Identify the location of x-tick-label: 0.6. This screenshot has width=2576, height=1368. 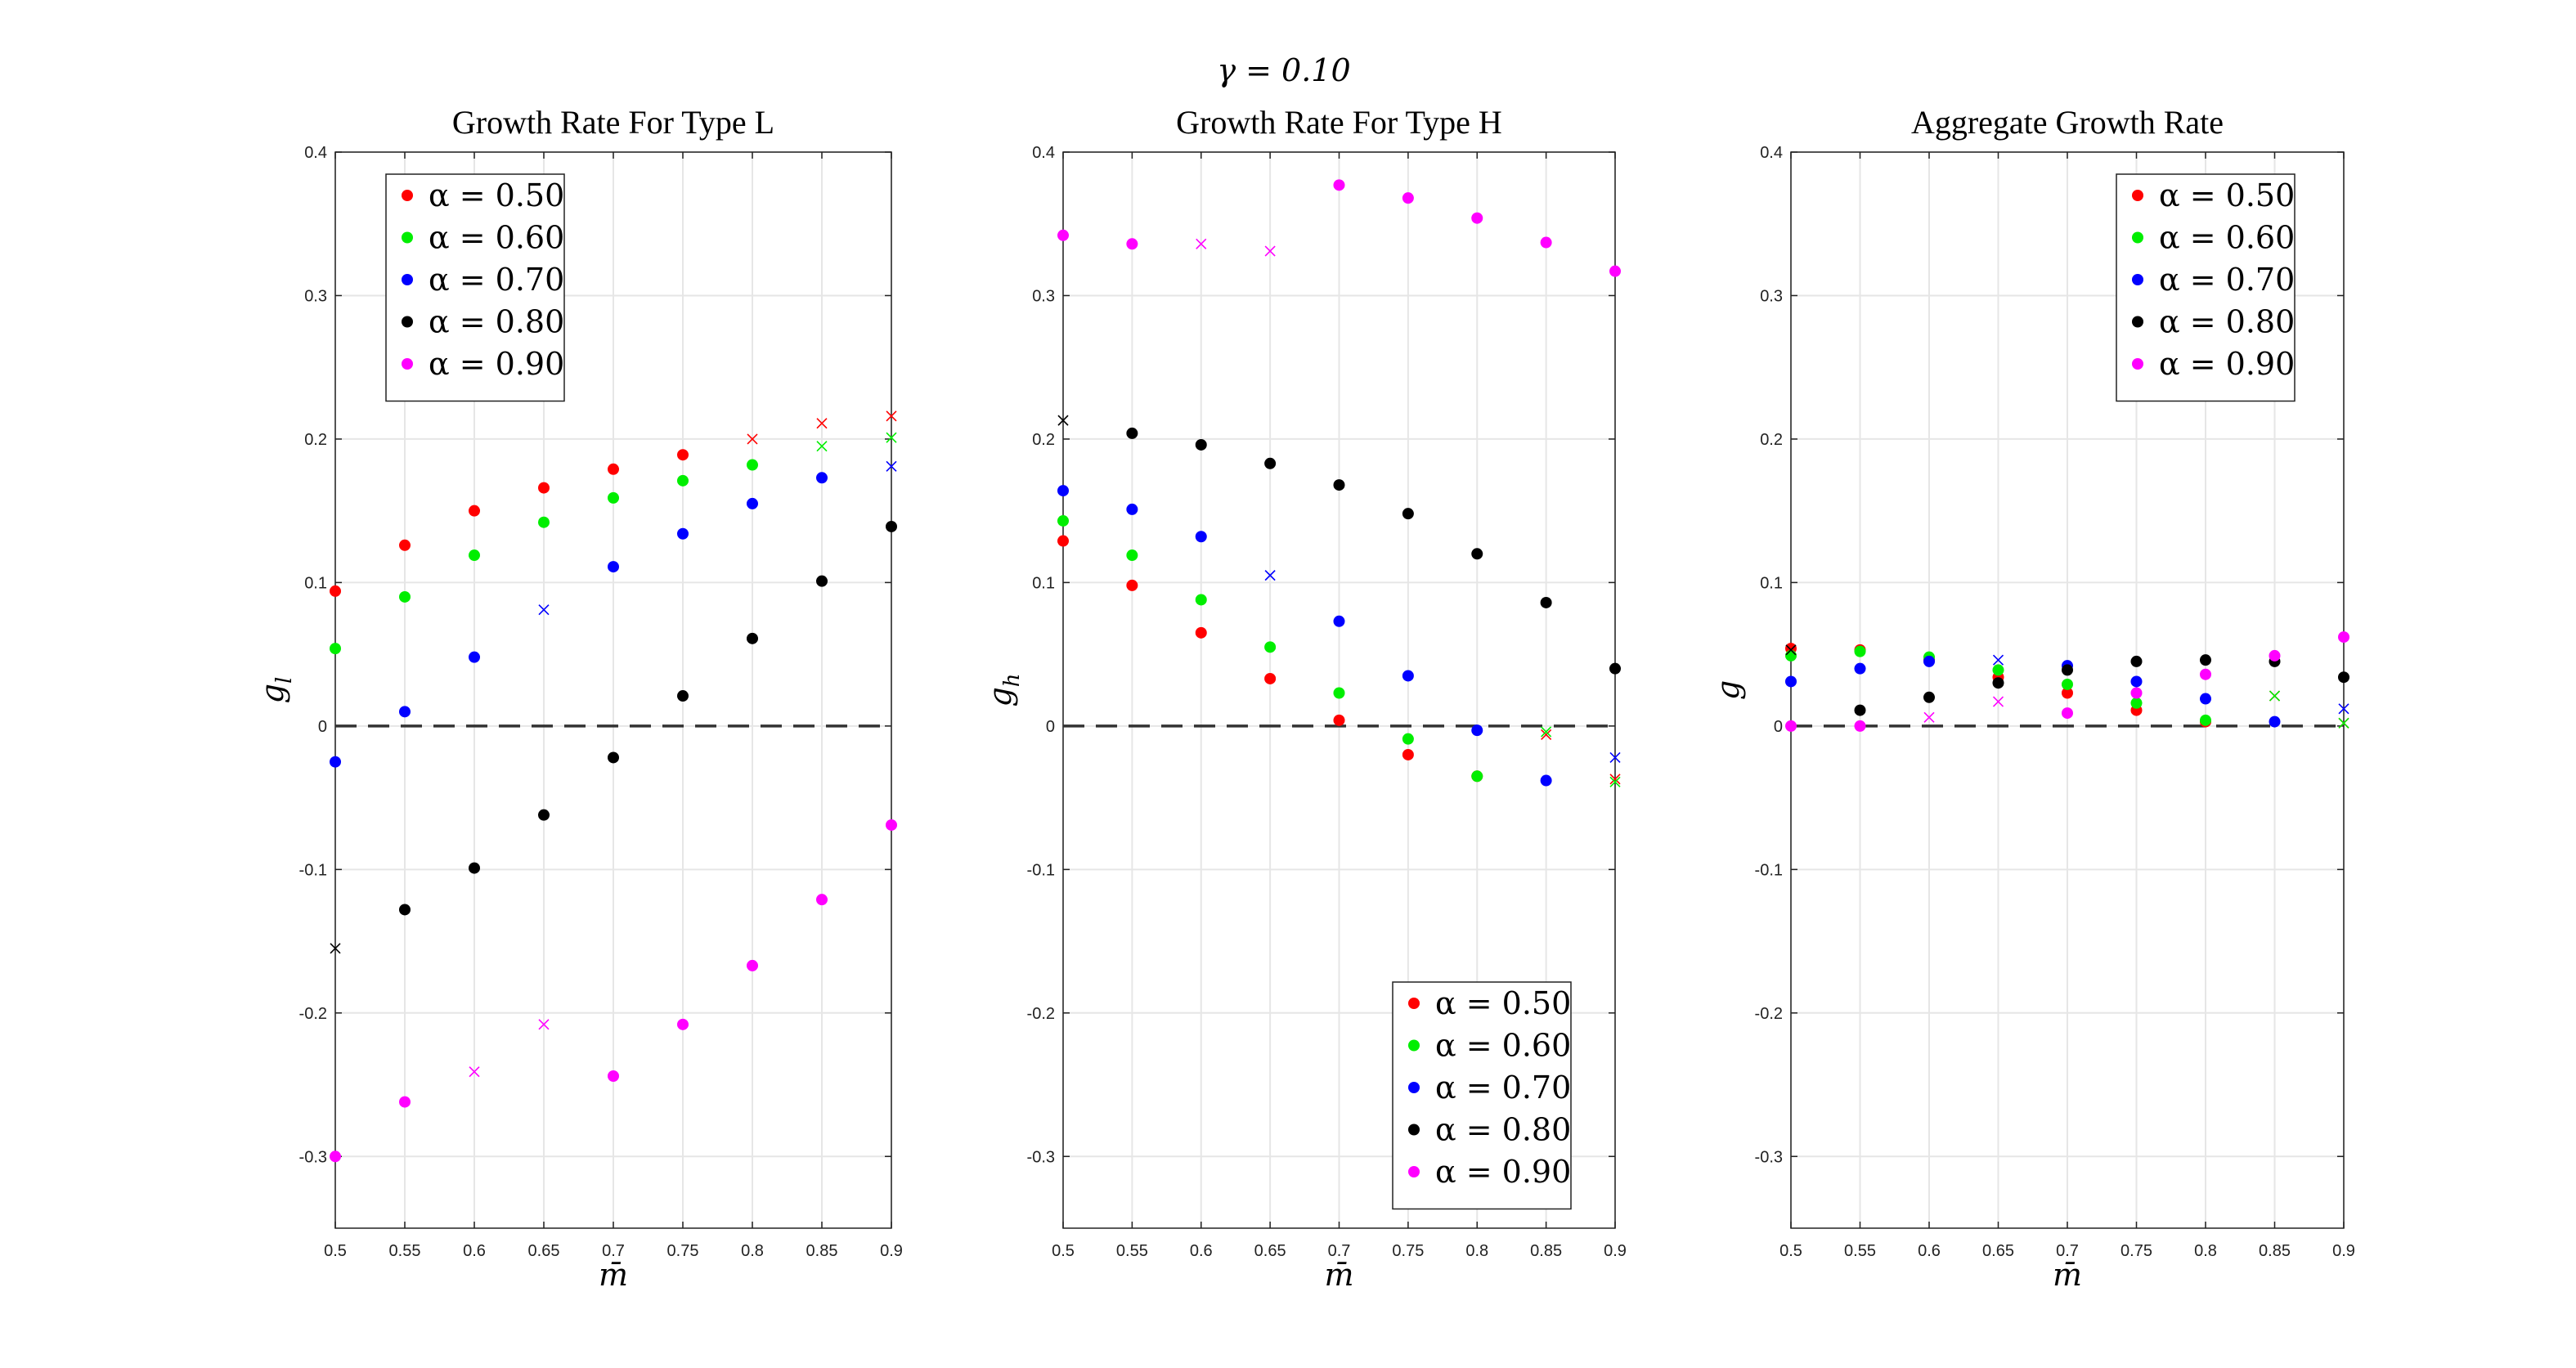
(1201, 1251).